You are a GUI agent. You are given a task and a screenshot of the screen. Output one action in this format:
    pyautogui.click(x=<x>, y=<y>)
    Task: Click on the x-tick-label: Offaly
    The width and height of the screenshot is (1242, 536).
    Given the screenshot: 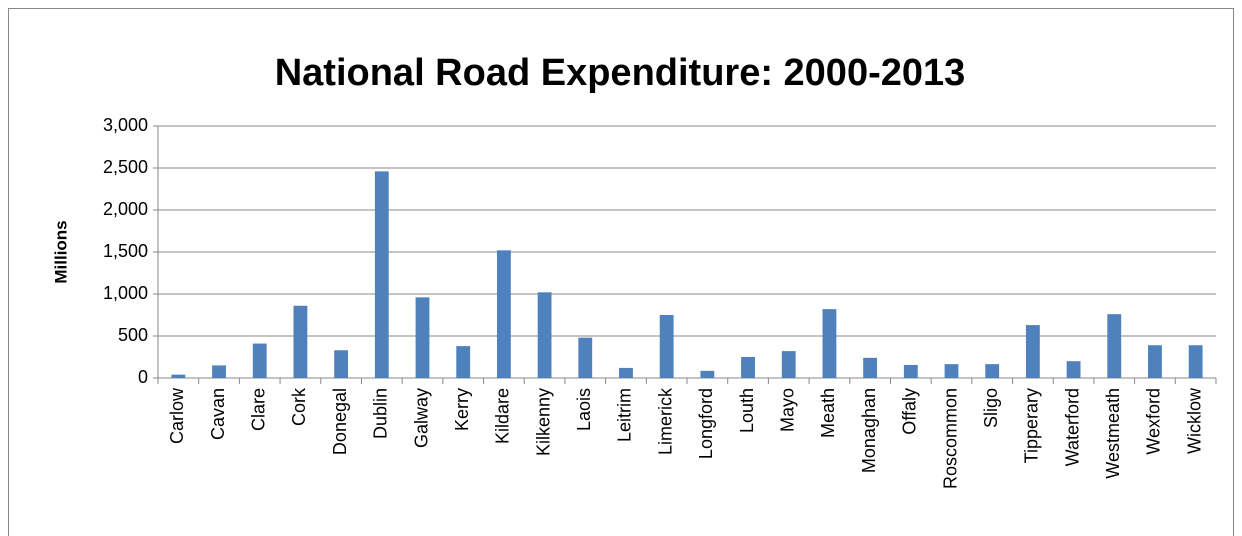 What is the action you would take?
    pyautogui.click(x=910, y=411)
    